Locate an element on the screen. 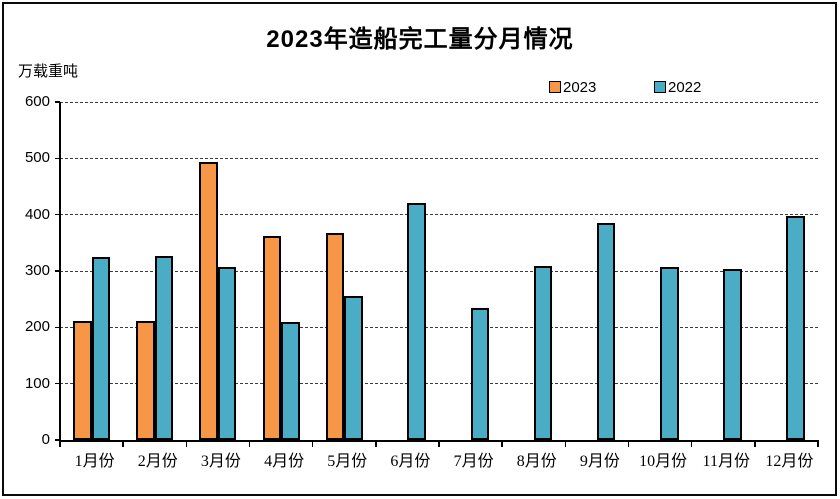  legend-item-2023: 2023 is located at coordinates (573, 87).